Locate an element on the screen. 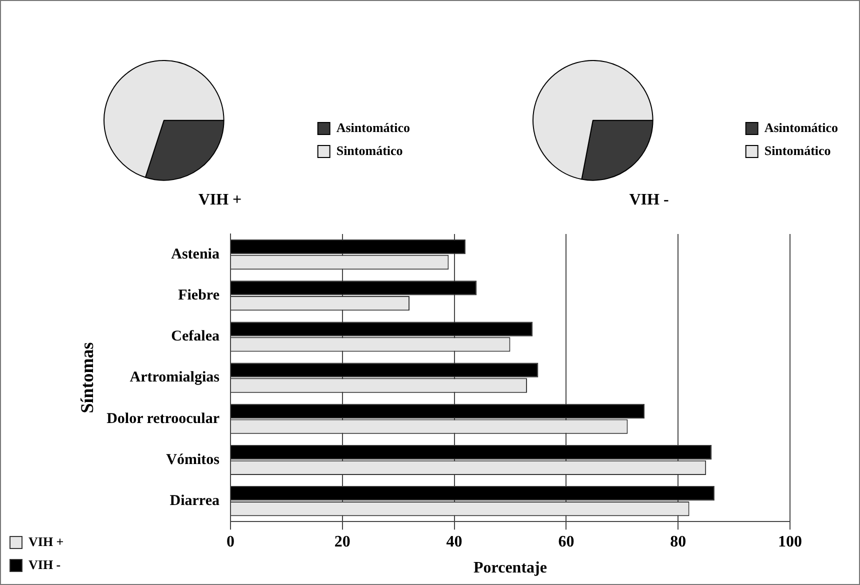  x-axis-title: Porcentaje is located at coordinates (510, 568).